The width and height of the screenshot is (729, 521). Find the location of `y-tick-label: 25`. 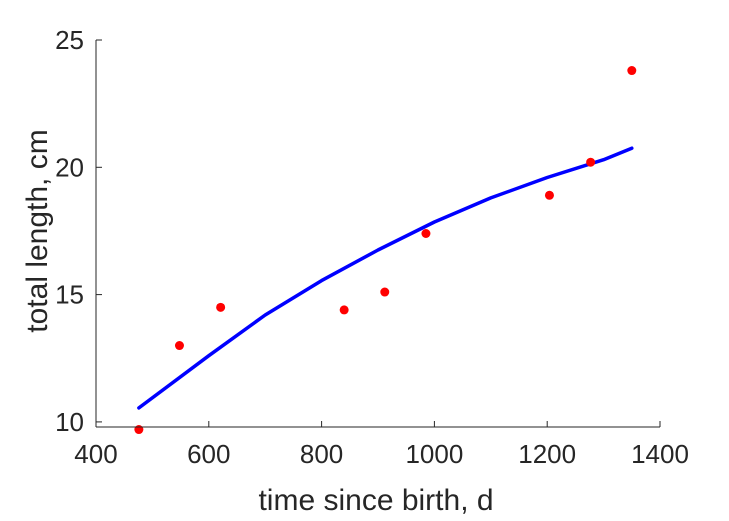

y-tick-label: 25 is located at coordinates (69, 40).